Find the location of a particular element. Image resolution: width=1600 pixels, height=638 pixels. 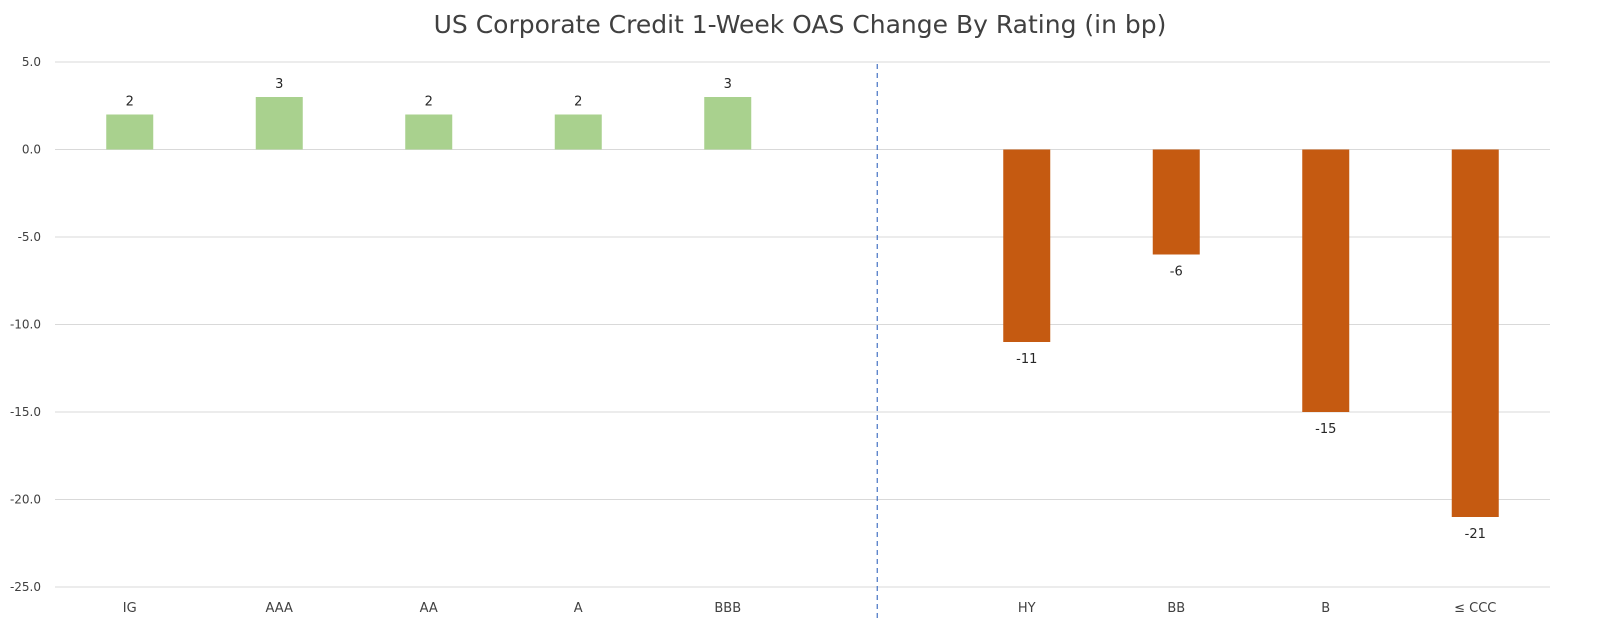

data-label: -21 is located at coordinates (1475, 534).